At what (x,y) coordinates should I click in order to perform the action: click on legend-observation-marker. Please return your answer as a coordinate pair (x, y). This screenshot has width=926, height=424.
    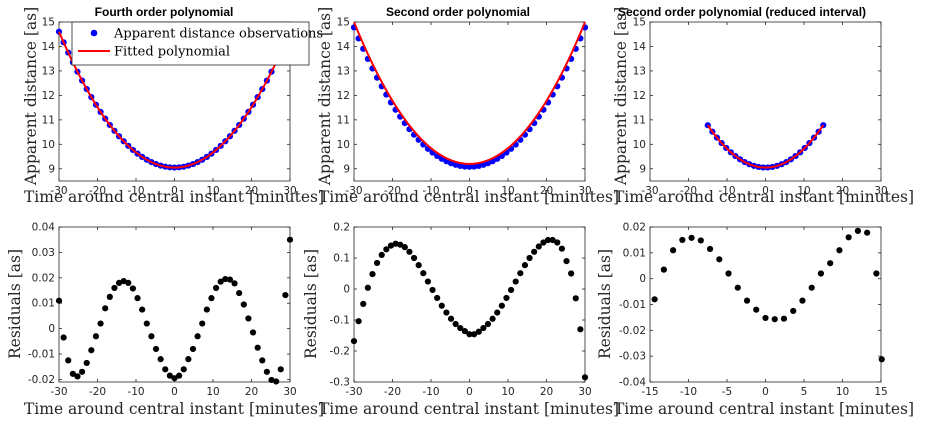
    Looking at the image, I should click on (94, 33).